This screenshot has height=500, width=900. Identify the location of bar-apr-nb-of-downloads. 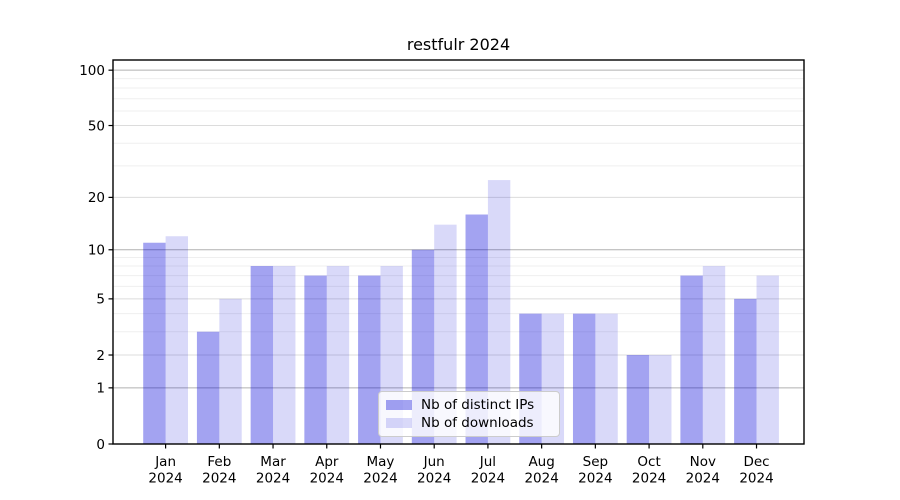
(338, 355).